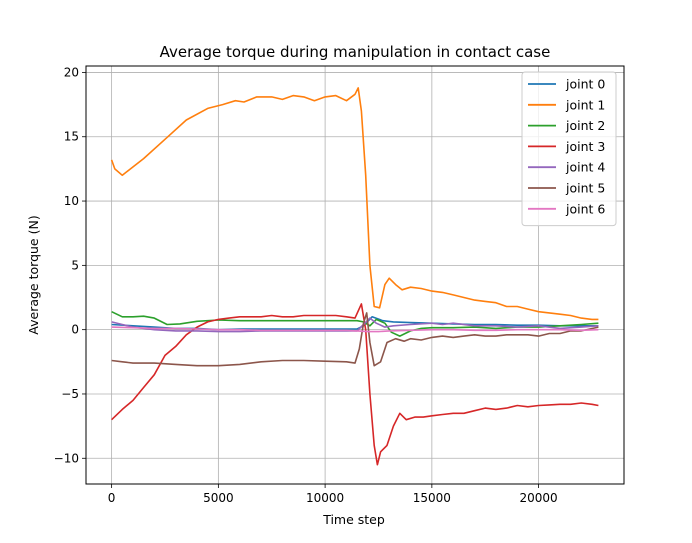  What do you see at coordinates (539, 498) in the screenshot?
I see `x-tick-label: 20000` at bounding box center [539, 498].